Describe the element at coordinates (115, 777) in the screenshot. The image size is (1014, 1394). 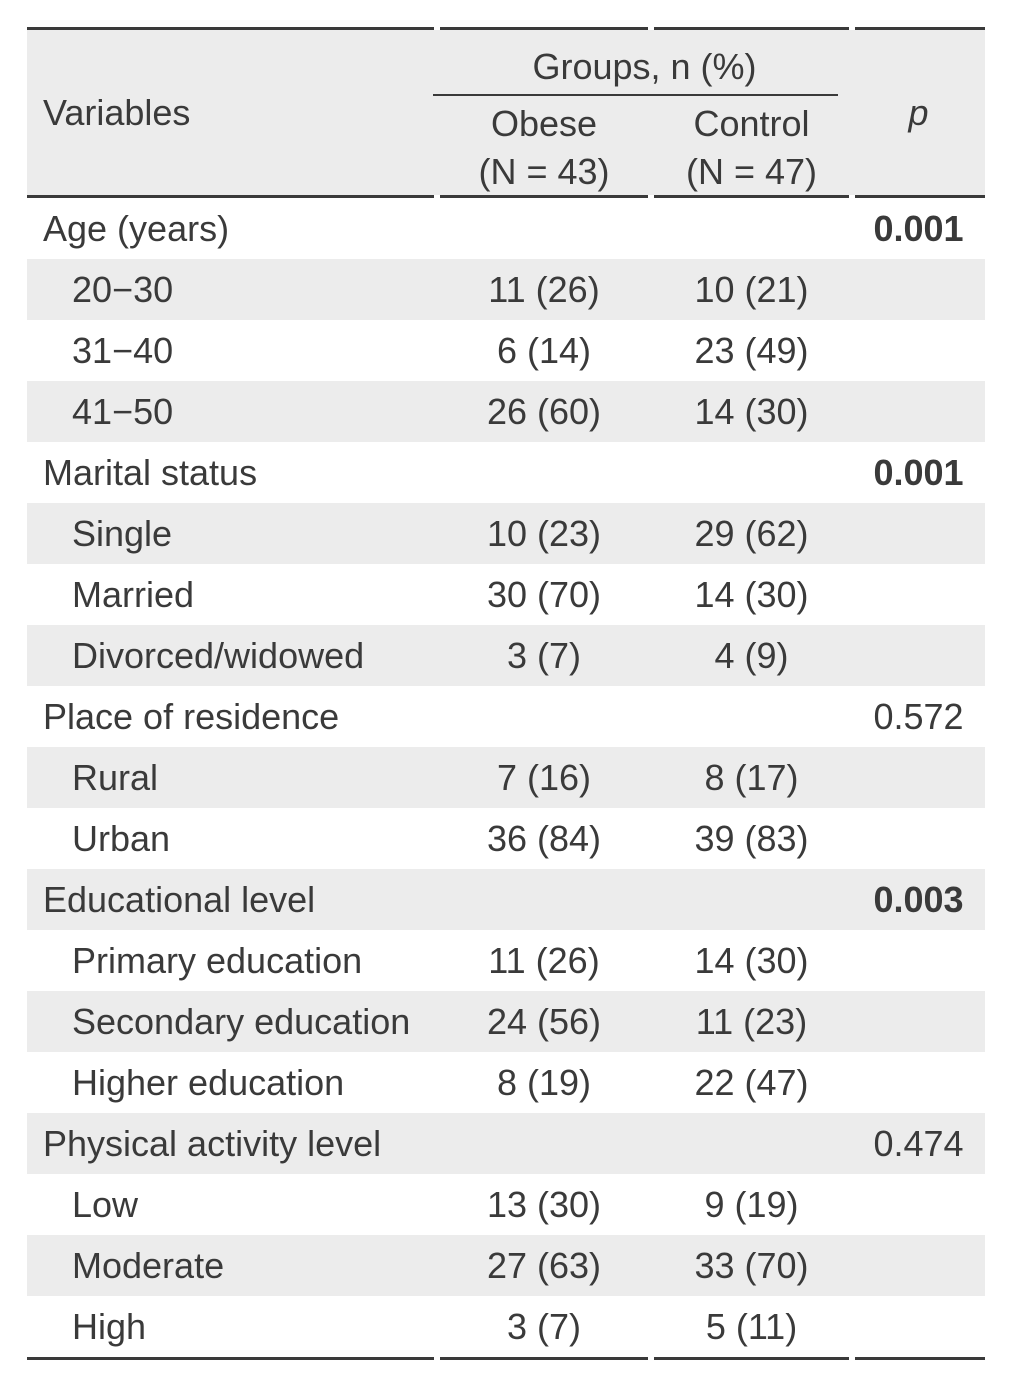
I see `row-label: Rural` at that location.